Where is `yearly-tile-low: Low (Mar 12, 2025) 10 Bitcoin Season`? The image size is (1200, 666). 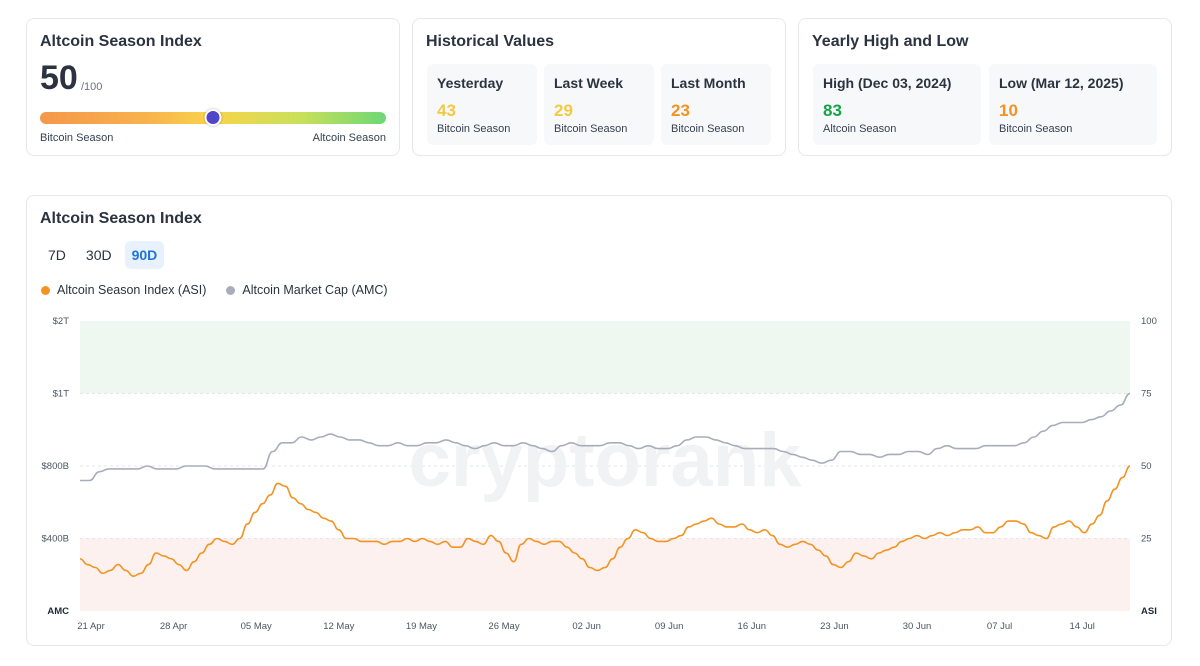 yearly-tile-low: Low (Mar 12, 2025) 10 Bitcoin Season is located at coordinates (1073, 104).